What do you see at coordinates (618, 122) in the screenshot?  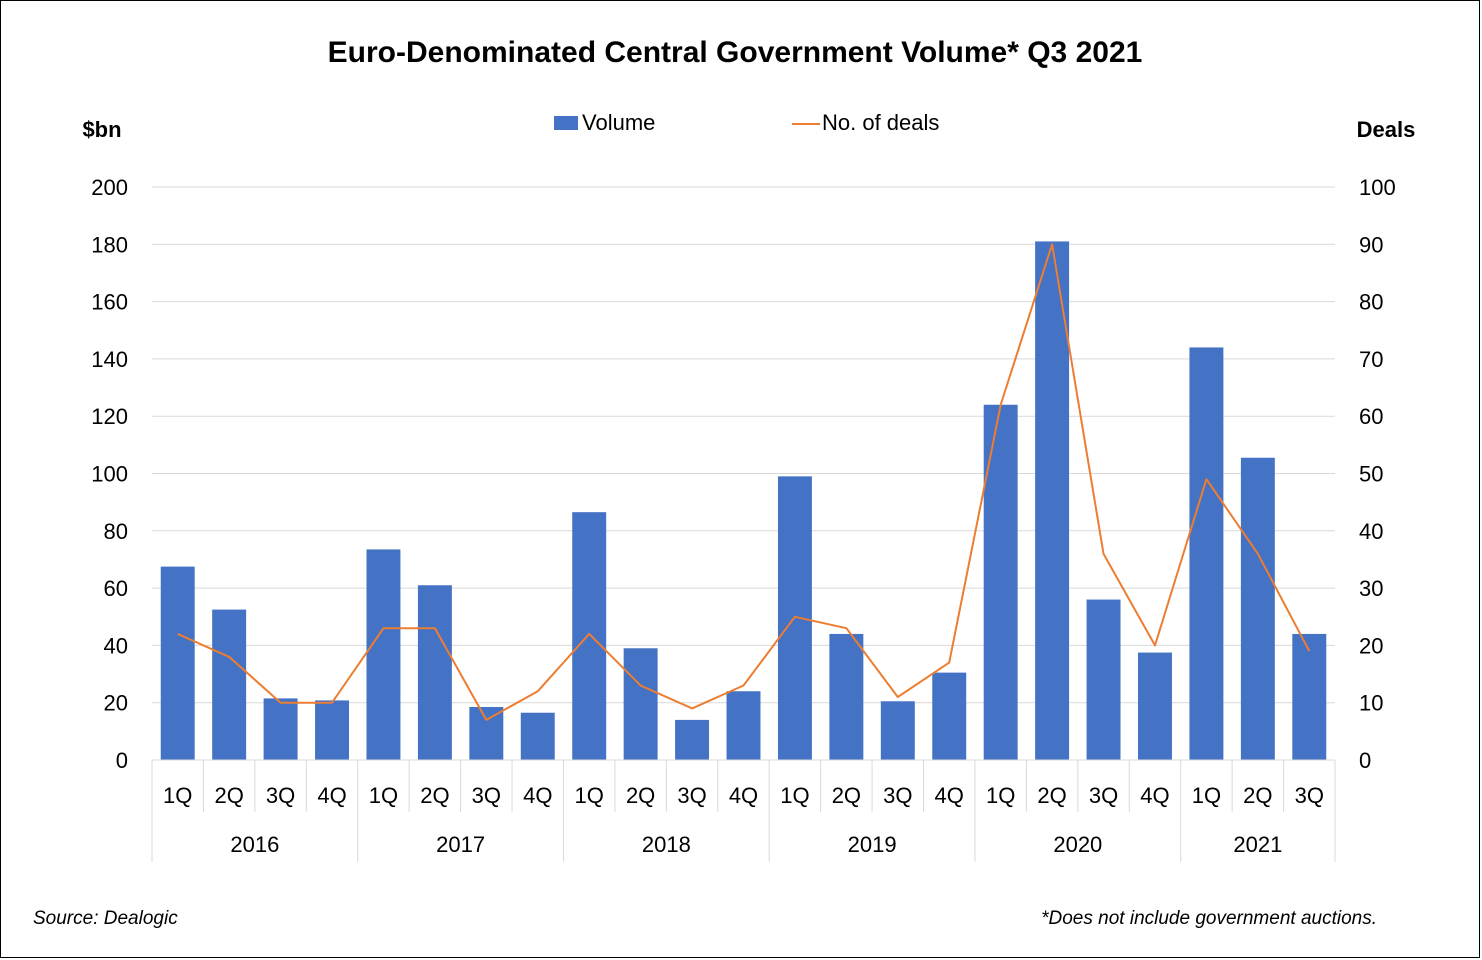 I see `legend-volume-label: Volume` at bounding box center [618, 122].